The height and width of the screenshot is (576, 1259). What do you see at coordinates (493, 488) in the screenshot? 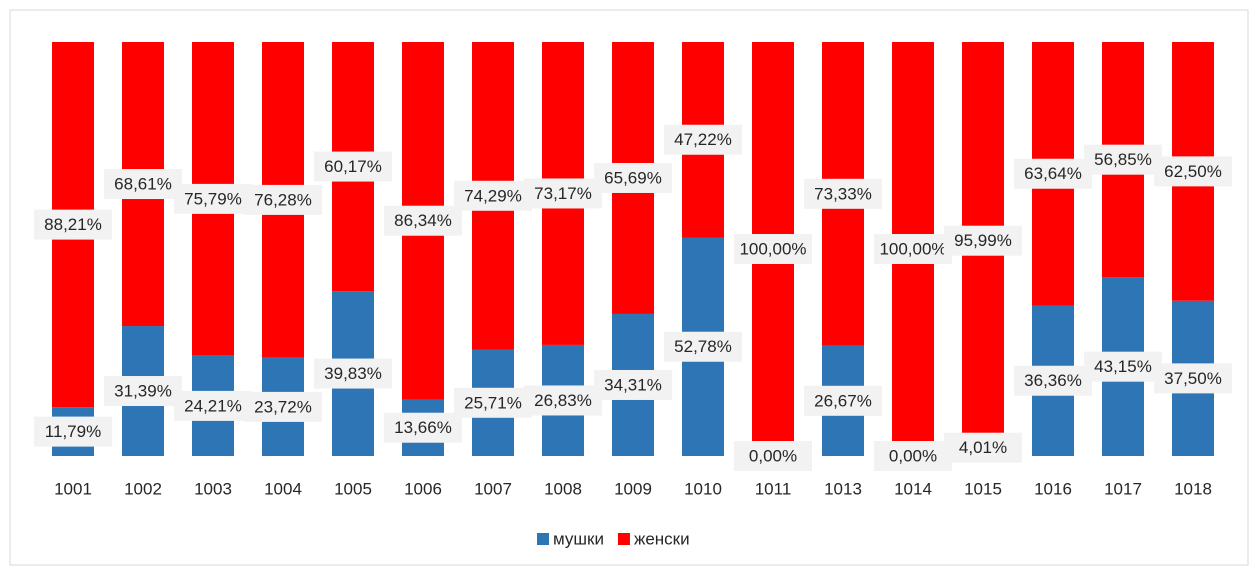
I see `x-tick-label: 1007` at bounding box center [493, 488].